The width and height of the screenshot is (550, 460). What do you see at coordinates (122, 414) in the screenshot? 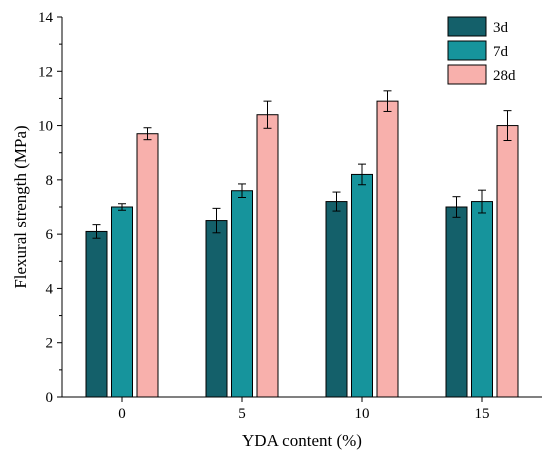
I see `x-tick-label: 0` at bounding box center [122, 414].